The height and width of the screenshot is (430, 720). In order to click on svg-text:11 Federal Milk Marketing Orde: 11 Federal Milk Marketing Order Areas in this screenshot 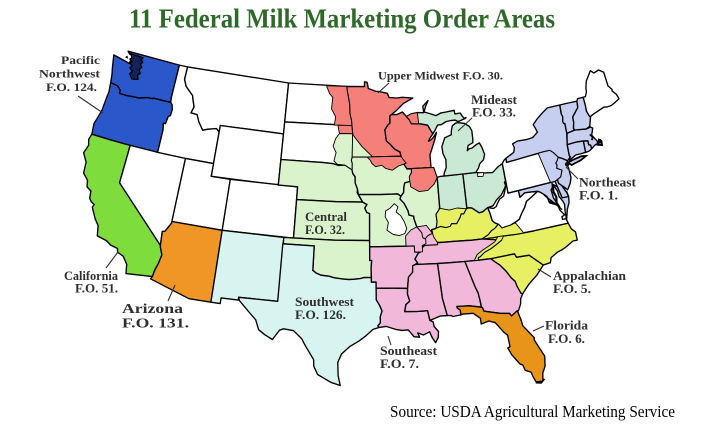, I will do `click(342, 19)`.